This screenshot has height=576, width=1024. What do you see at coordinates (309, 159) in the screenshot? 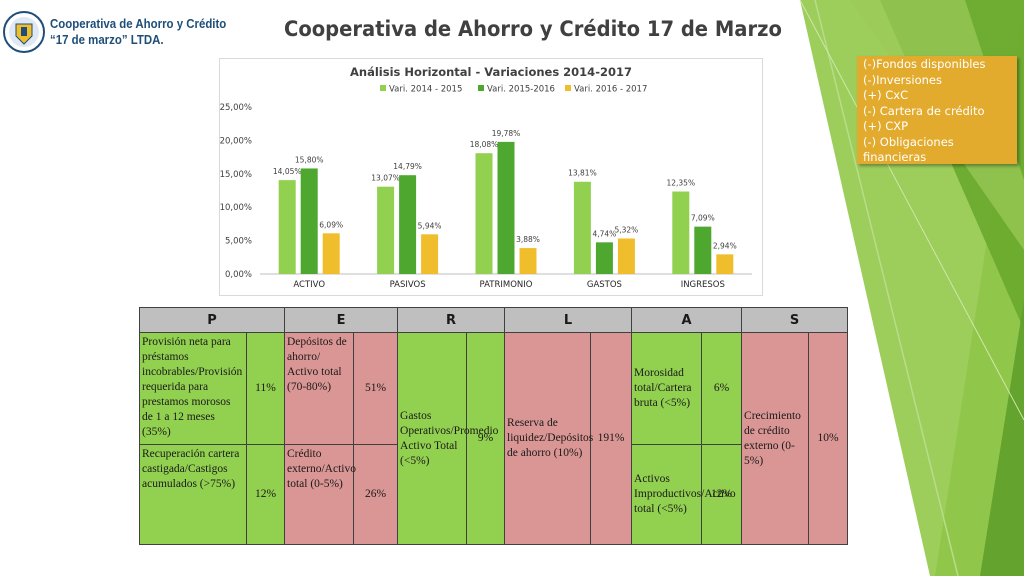
I see `data-label: 15,80%` at bounding box center [309, 159].